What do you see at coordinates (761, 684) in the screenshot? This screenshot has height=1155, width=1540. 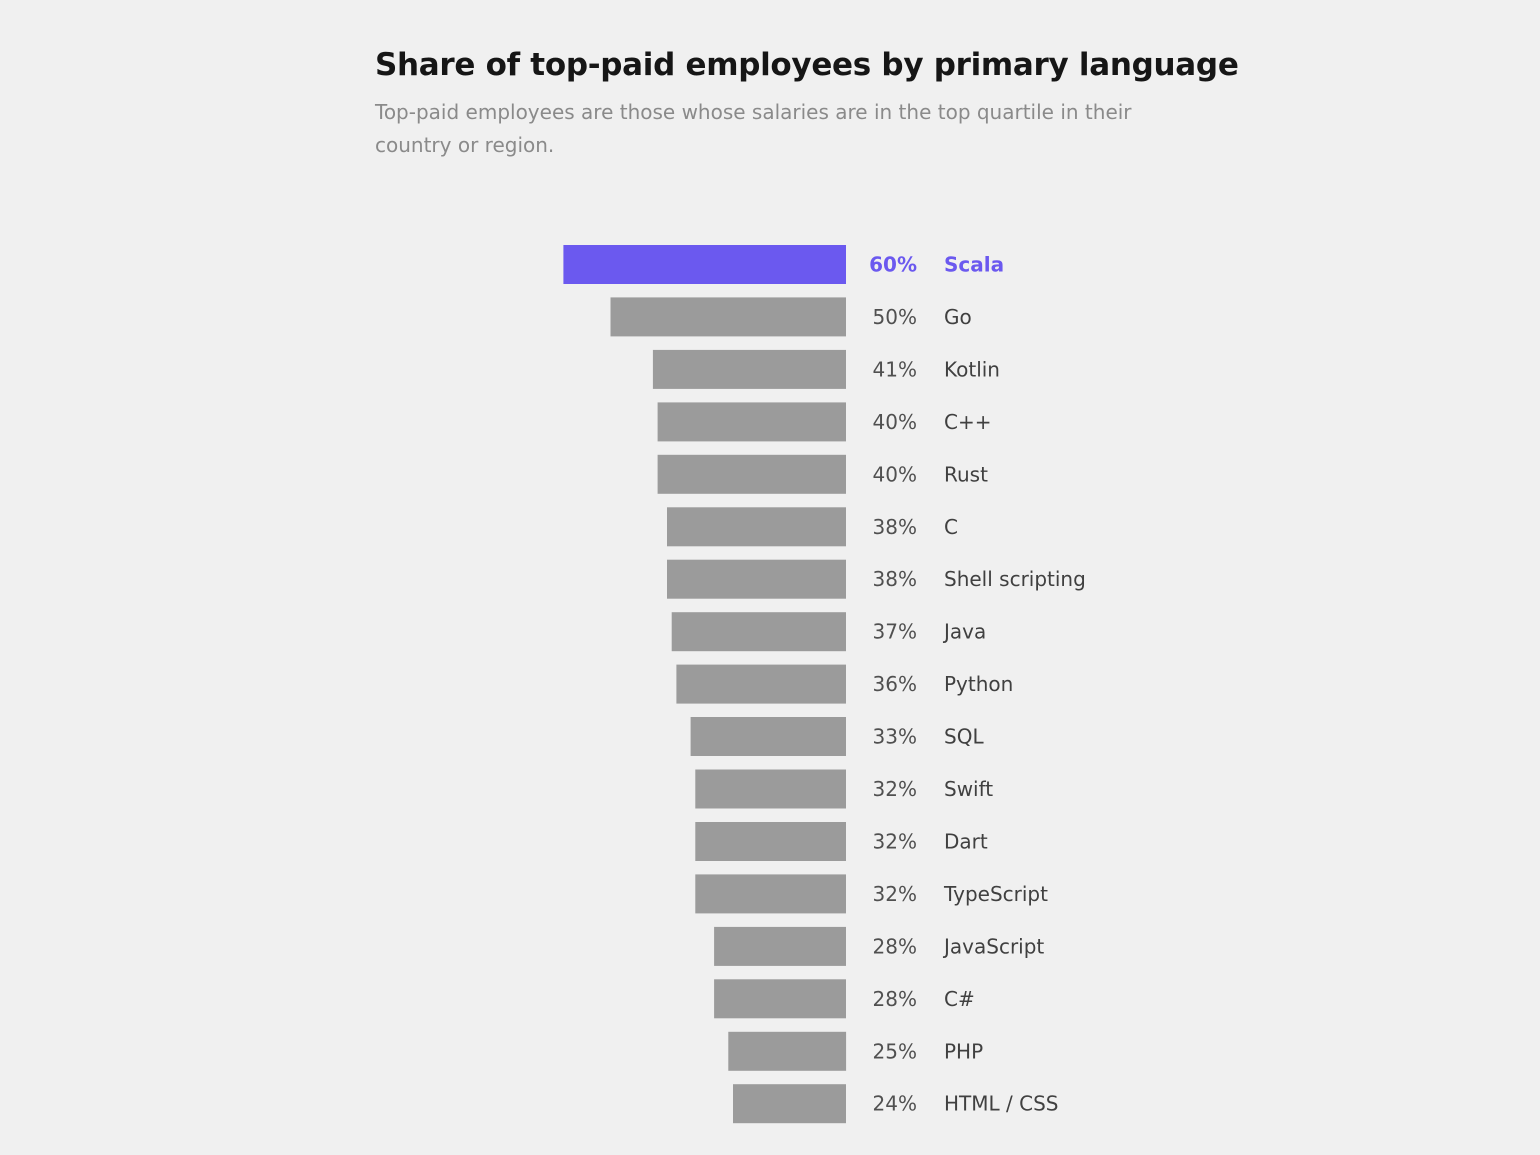 I see `bar-python` at bounding box center [761, 684].